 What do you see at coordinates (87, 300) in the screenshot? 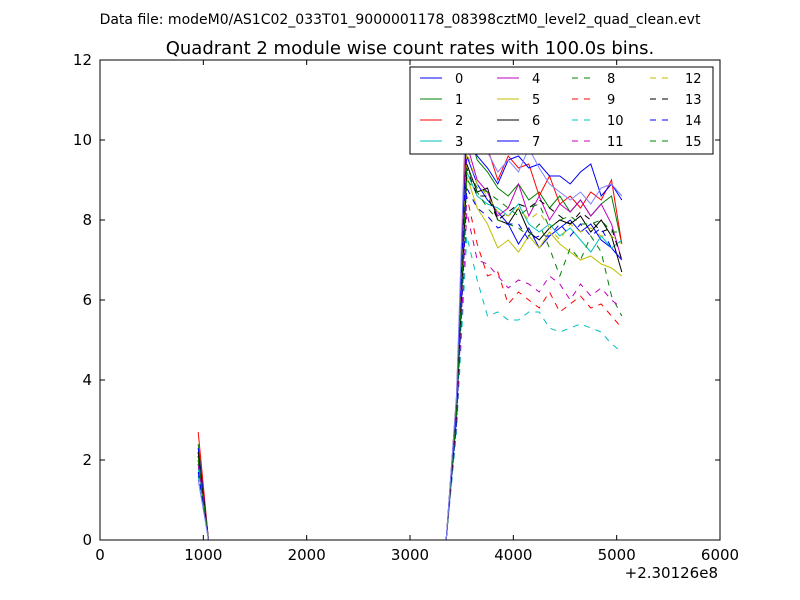
I see `y-tick-label: 6` at bounding box center [87, 300].